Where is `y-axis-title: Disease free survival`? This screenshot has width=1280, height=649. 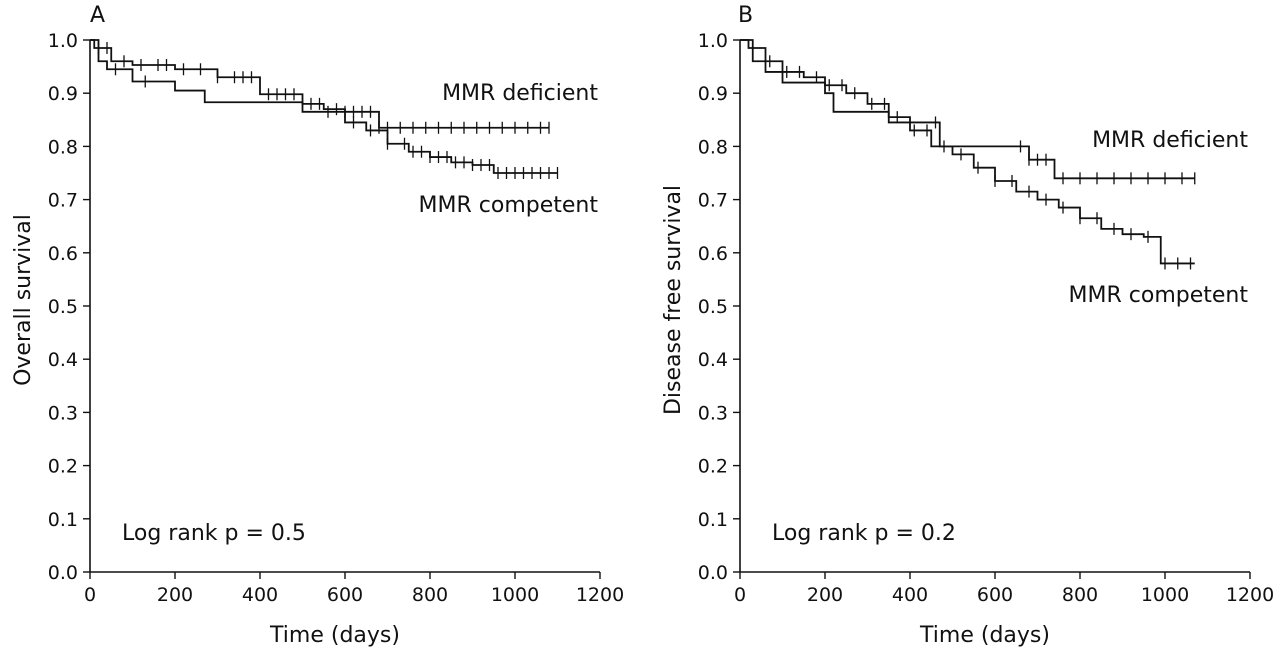 y-axis-title: Disease free survival is located at coordinates (673, 300).